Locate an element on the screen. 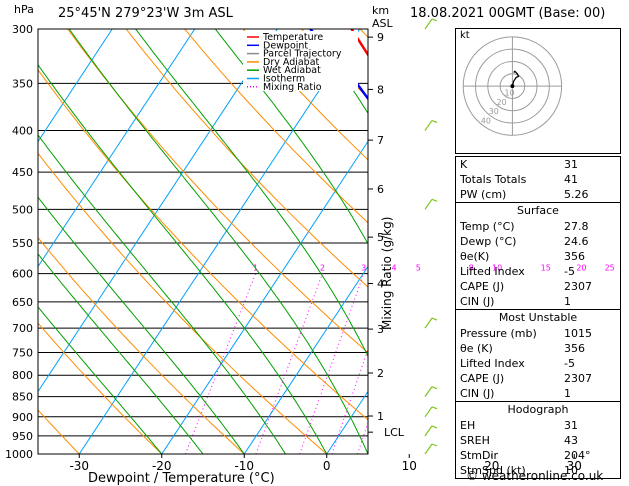 The image size is (629, 486). legend-label: Temperature is located at coordinates (292, 37).